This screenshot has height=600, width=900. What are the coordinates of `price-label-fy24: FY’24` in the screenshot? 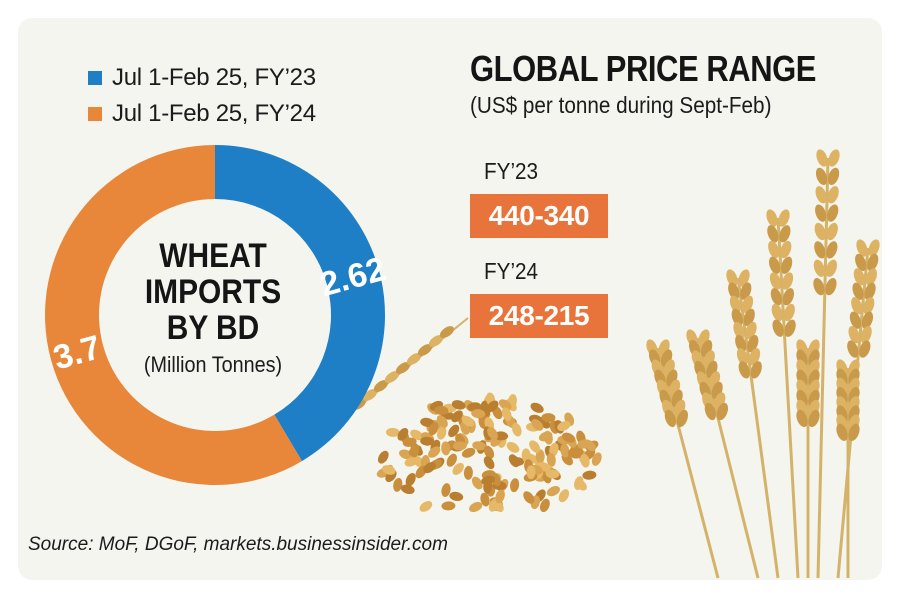 It's located at (511, 271).